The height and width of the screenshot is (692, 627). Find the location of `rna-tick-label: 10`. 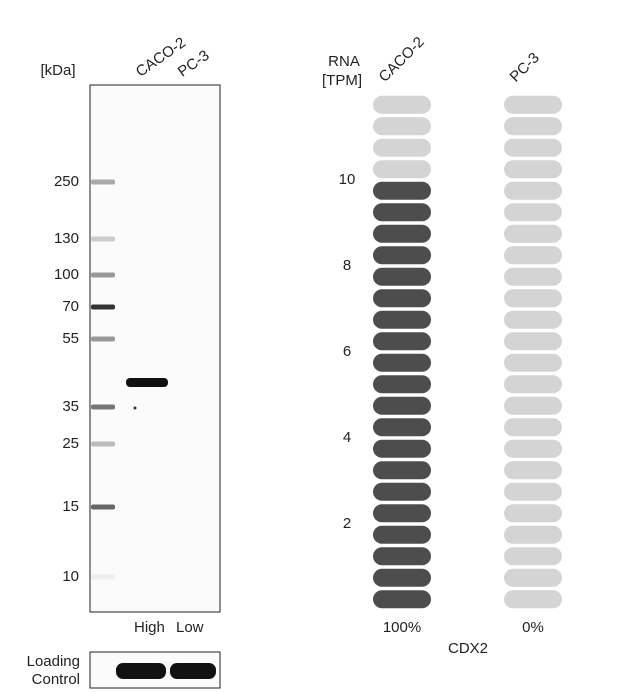

rna-tick-label: 10 is located at coordinates (347, 179).